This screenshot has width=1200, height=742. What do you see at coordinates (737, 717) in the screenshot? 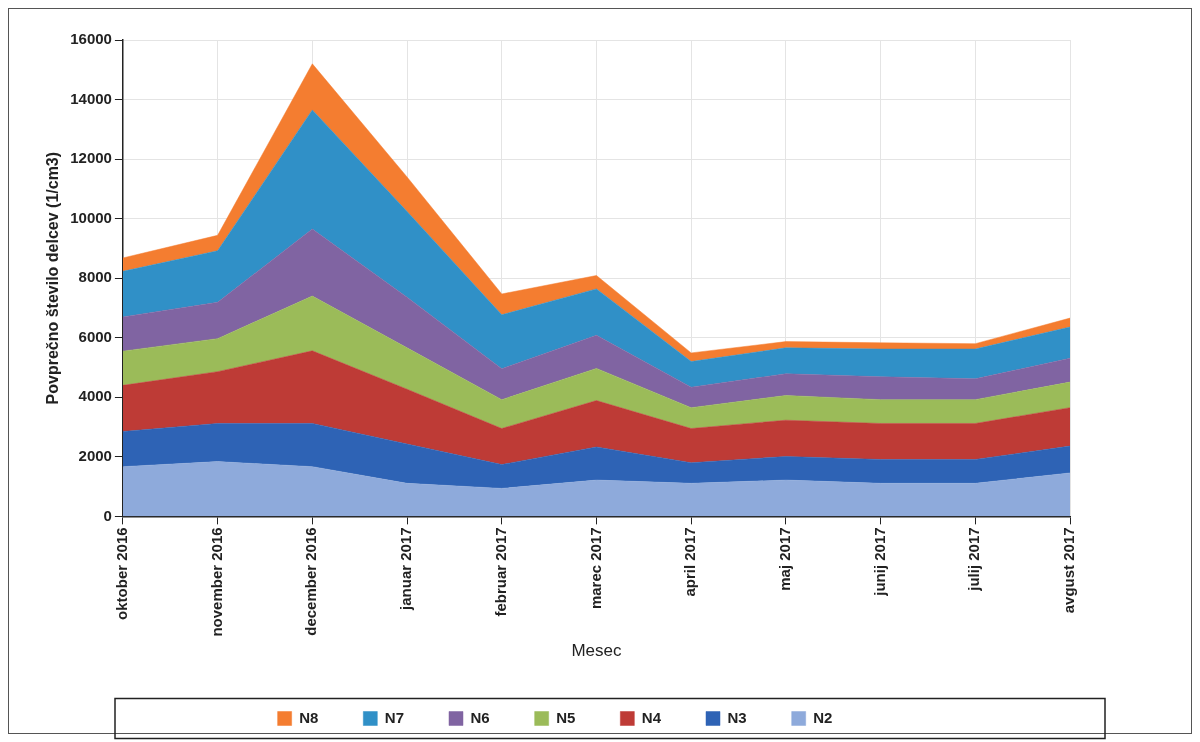
I see `legend-label: N3` at bounding box center [737, 717].